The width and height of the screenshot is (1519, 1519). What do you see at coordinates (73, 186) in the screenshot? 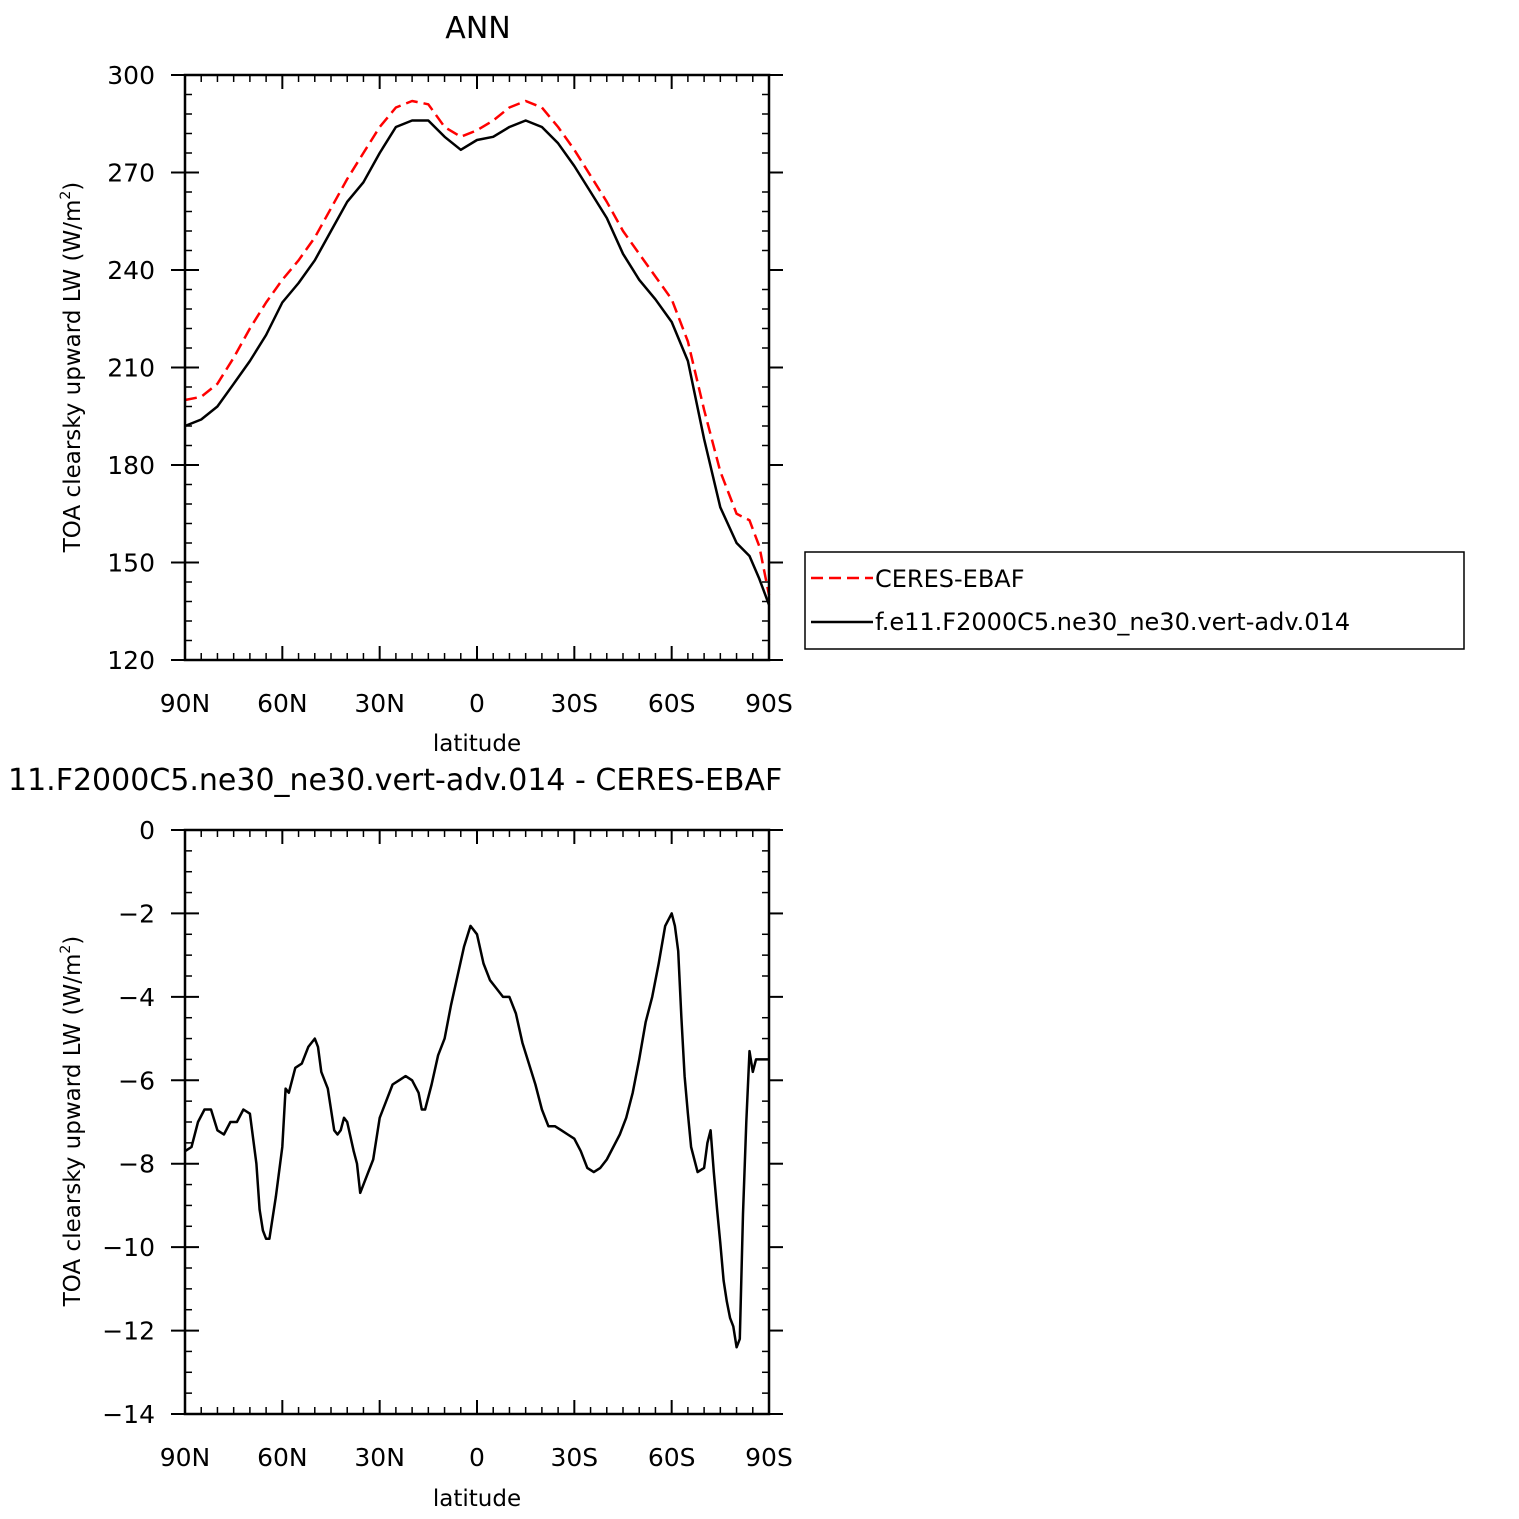
I see `top-y-label-close: )` at bounding box center [73, 186].